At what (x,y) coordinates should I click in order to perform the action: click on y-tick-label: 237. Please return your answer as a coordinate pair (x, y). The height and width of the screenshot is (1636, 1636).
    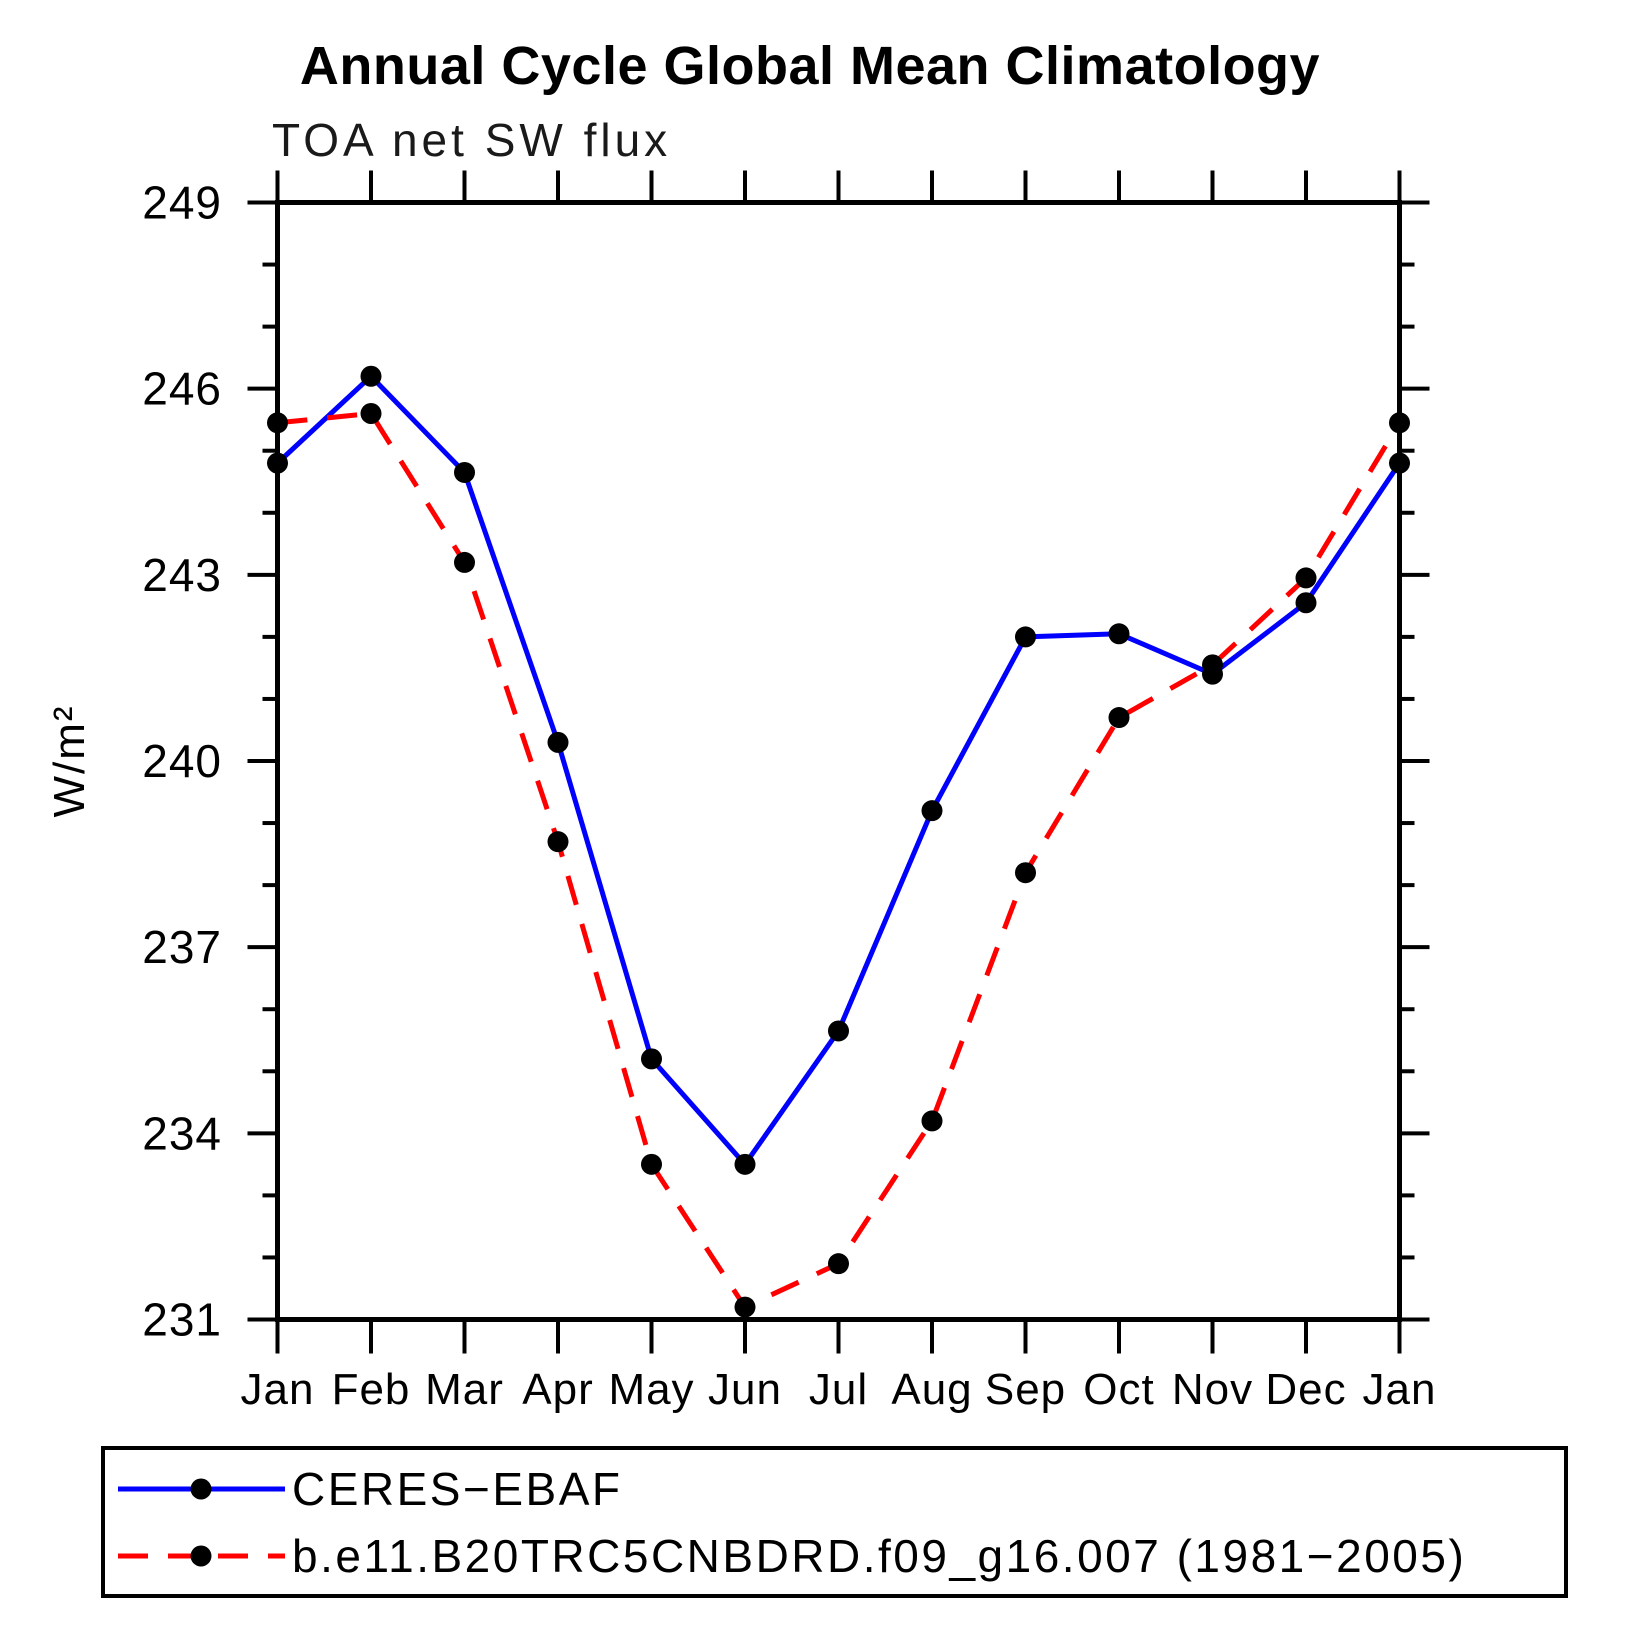
    Looking at the image, I should click on (182, 947).